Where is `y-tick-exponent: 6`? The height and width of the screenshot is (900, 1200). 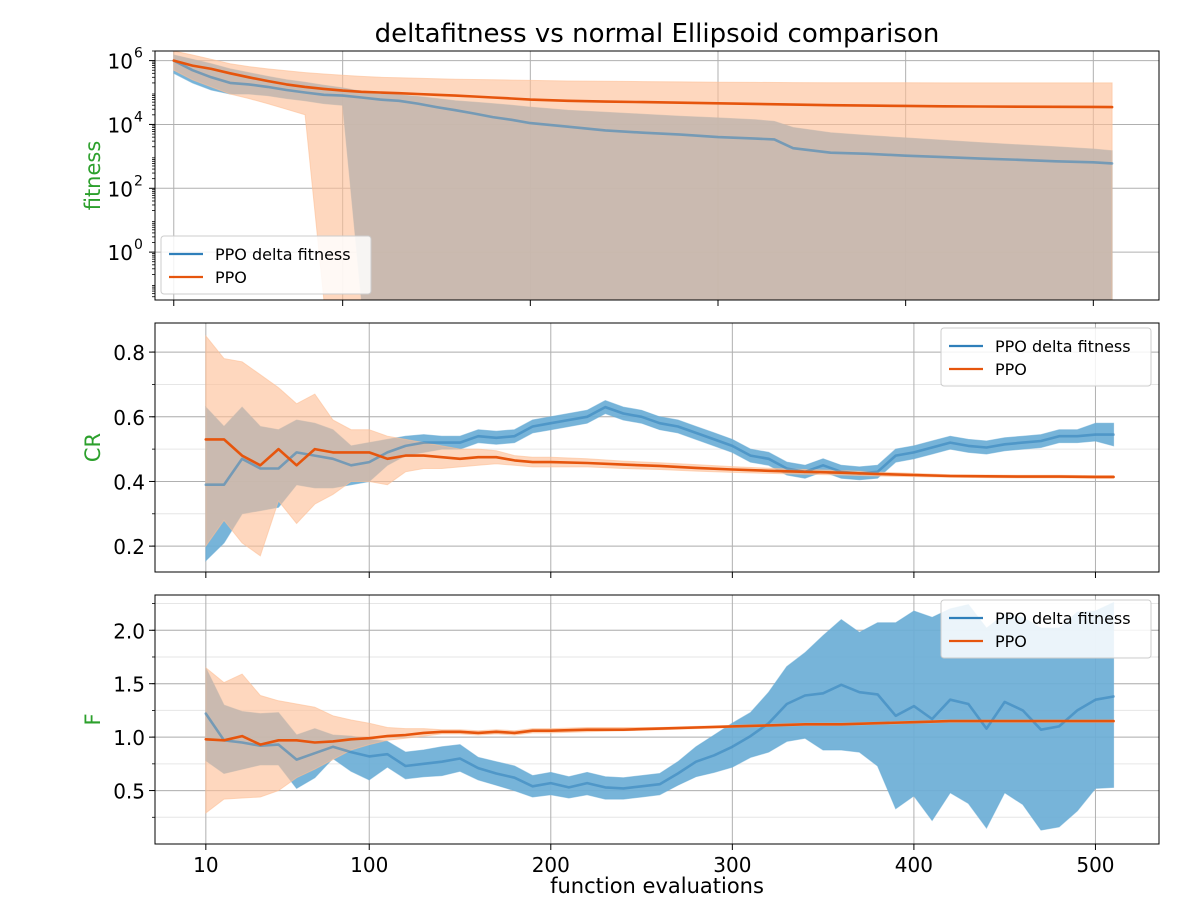
y-tick-exponent: 6 is located at coordinates (138, 54).